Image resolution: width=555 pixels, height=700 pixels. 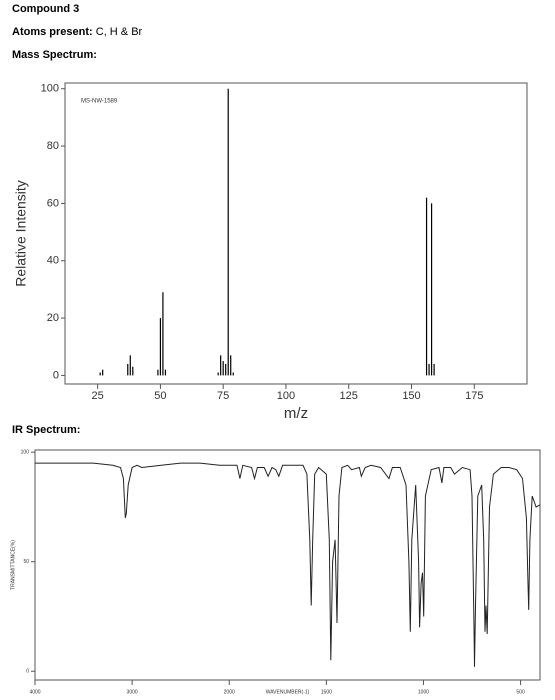 I want to click on x-tick-label: 175, so click(x=474, y=396).